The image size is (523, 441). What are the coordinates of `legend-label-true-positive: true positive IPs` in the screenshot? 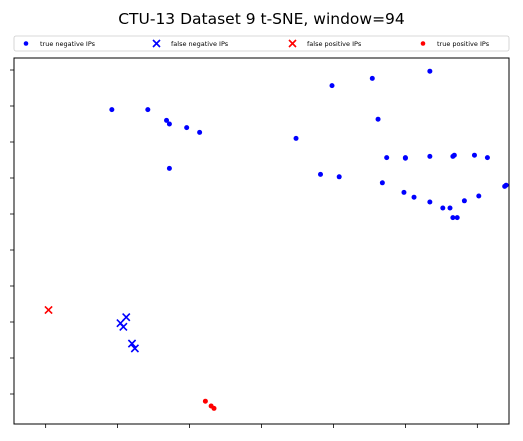 It's located at (463, 44).